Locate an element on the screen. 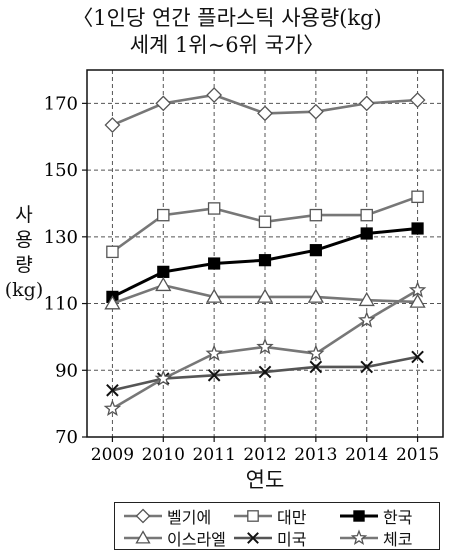 Image resolution: width=454 pixels, height=550 pixels. y-tick-label: 170 is located at coordinates (61, 103).